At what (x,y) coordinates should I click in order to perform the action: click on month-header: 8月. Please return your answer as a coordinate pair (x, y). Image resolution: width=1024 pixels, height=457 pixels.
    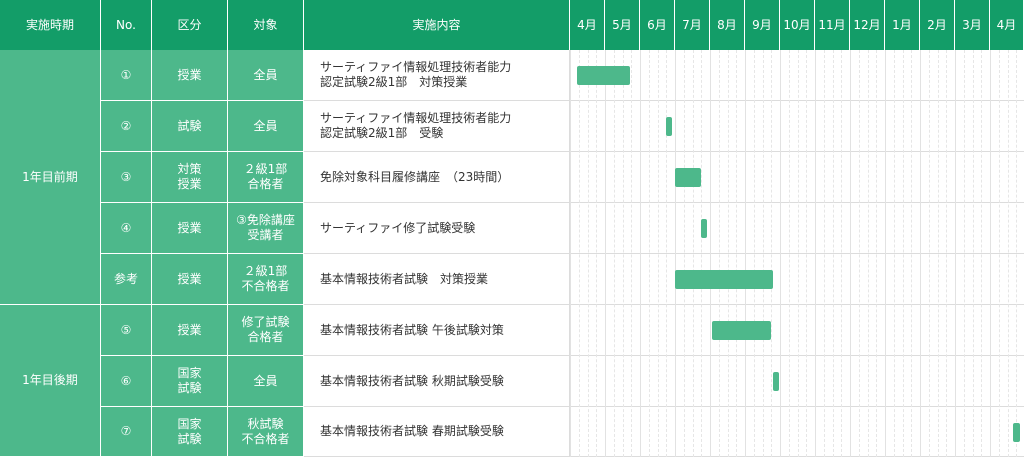
    Looking at the image, I should click on (727, 25).